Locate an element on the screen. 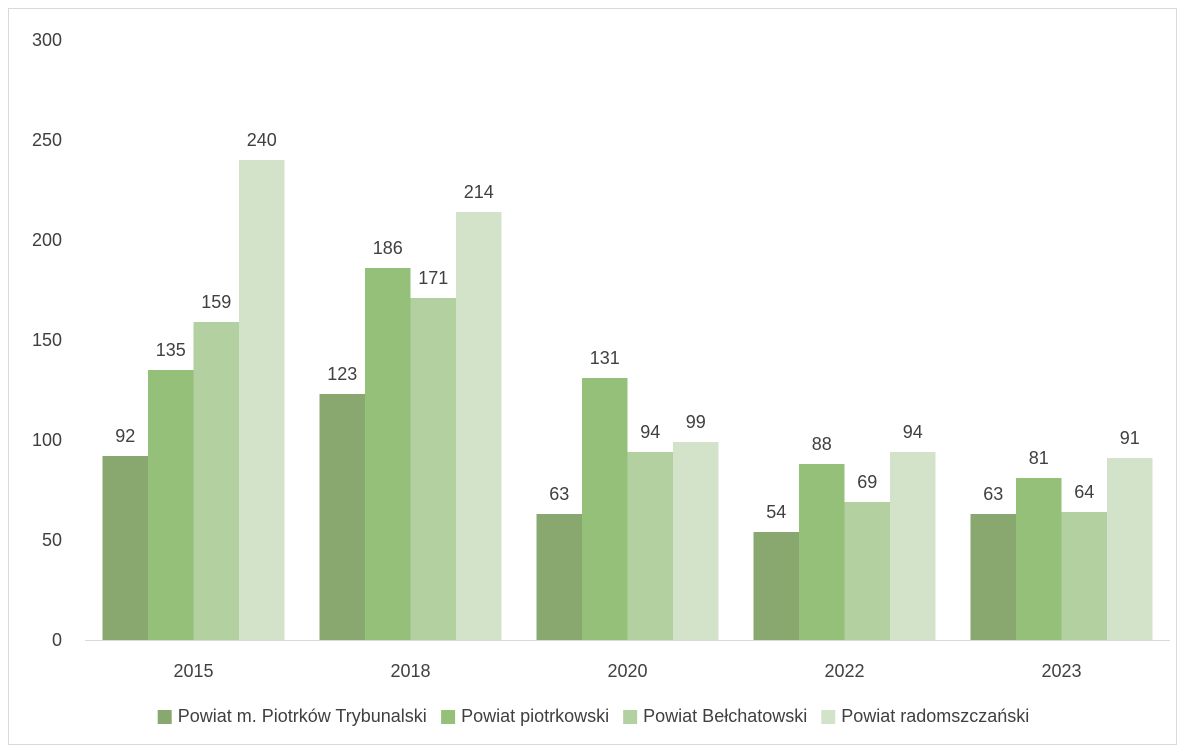  legend-label: Powiat m. Piotrków Trybunalski is located at coordinates (302, 716).